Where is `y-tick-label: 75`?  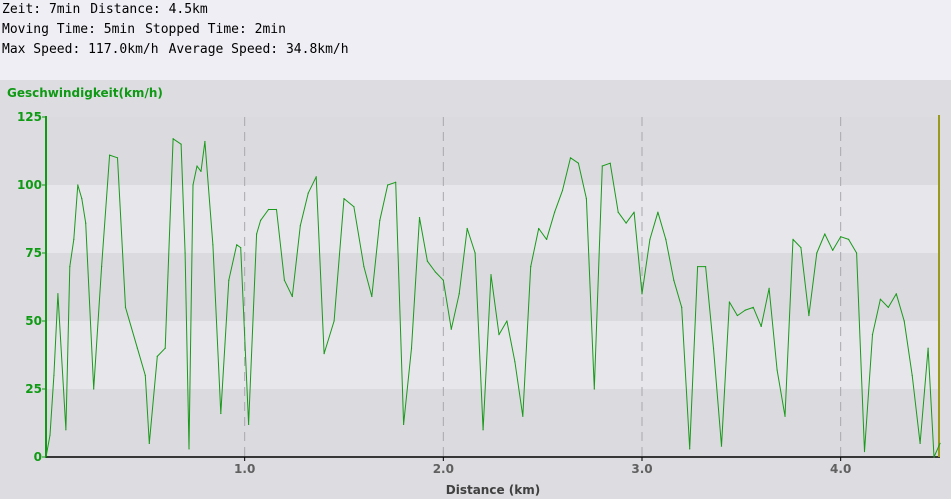
y-tick-label: 75 is located at coordinates (33, 253).